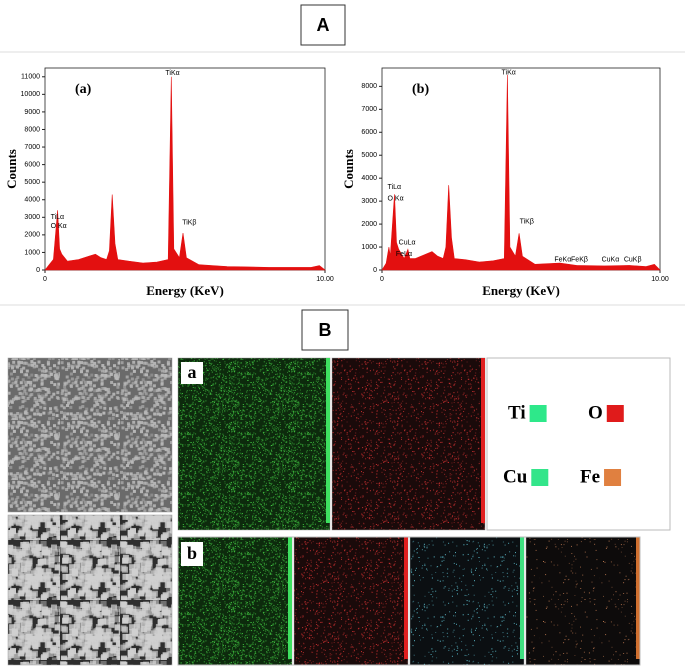  Describe the element at coordinates (420, 89) in the screenshot. I see `panel-label: (b)` at that location.